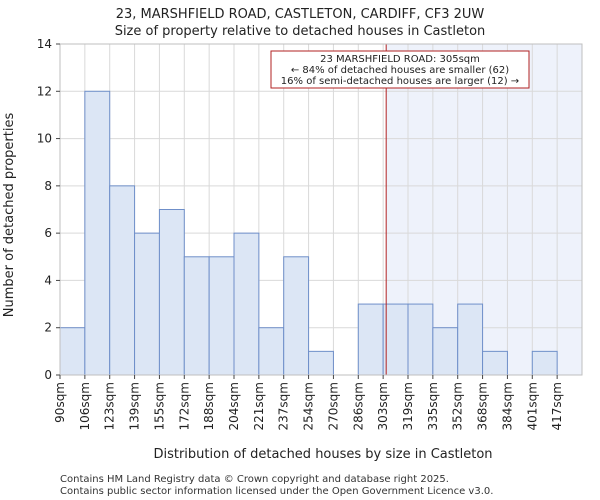  Describe the element at coordinates (48, 328) in the screenshot. I see `y-tick-label: 2` at that location.